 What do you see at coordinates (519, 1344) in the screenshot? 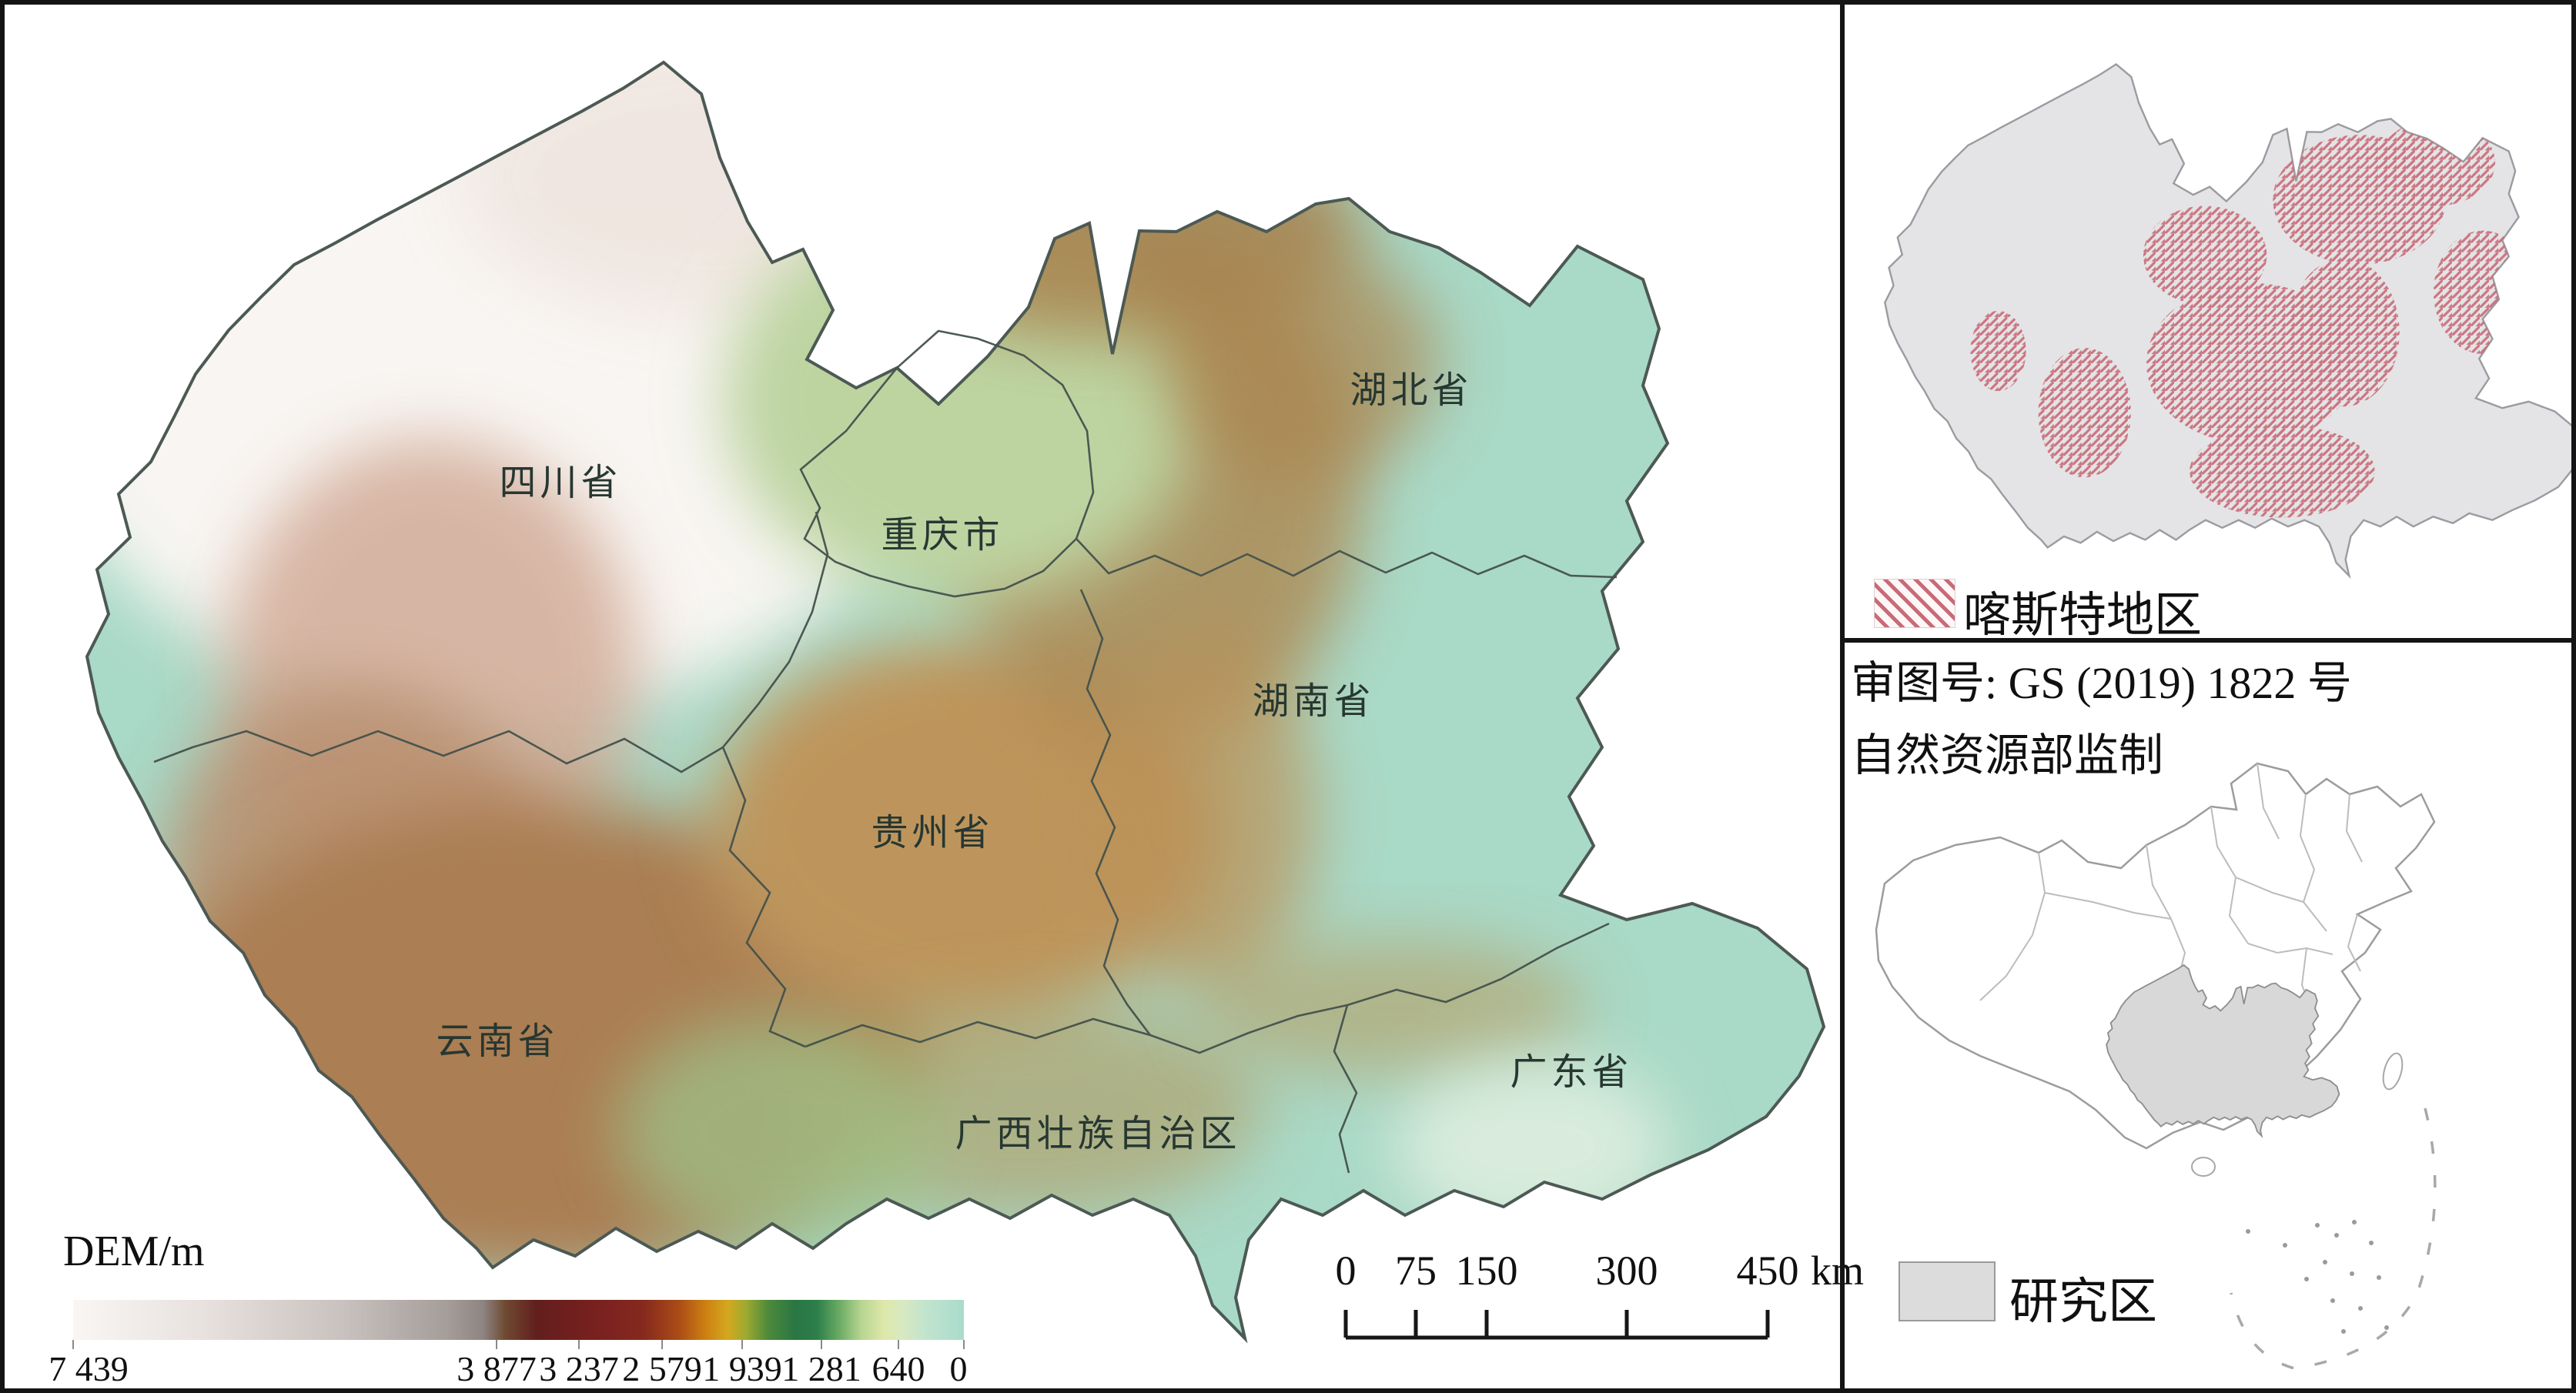
I see `colorbar-ticks` at bounding box center [519, 1344].